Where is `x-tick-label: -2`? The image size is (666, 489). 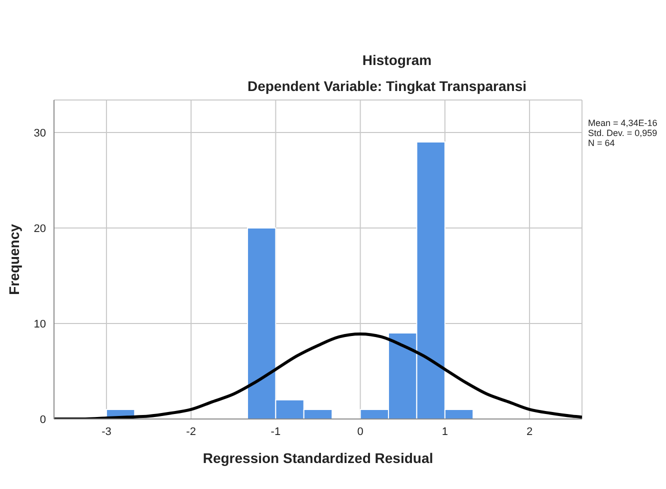 x-tick-label: -2 is located at coordinates (191, 432).